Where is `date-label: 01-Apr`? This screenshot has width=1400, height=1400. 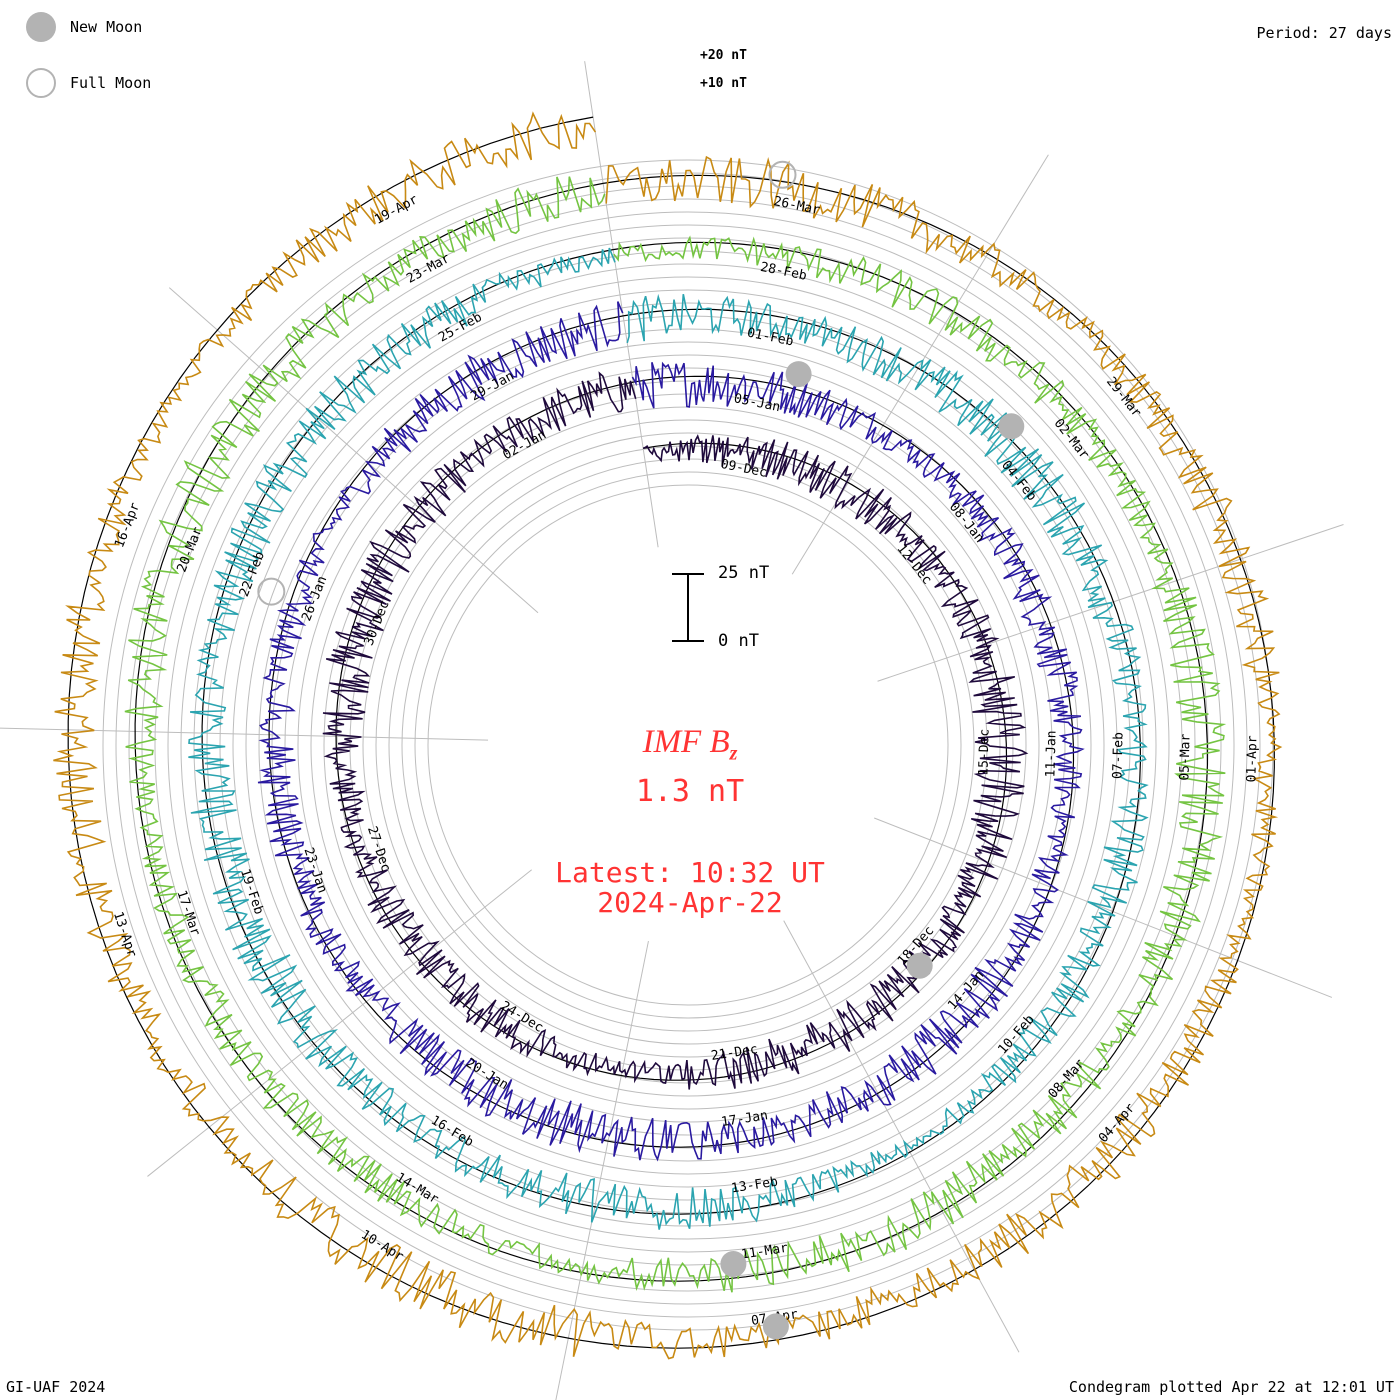 date-label: 01-Apr is located at coordinates (1252, 758).